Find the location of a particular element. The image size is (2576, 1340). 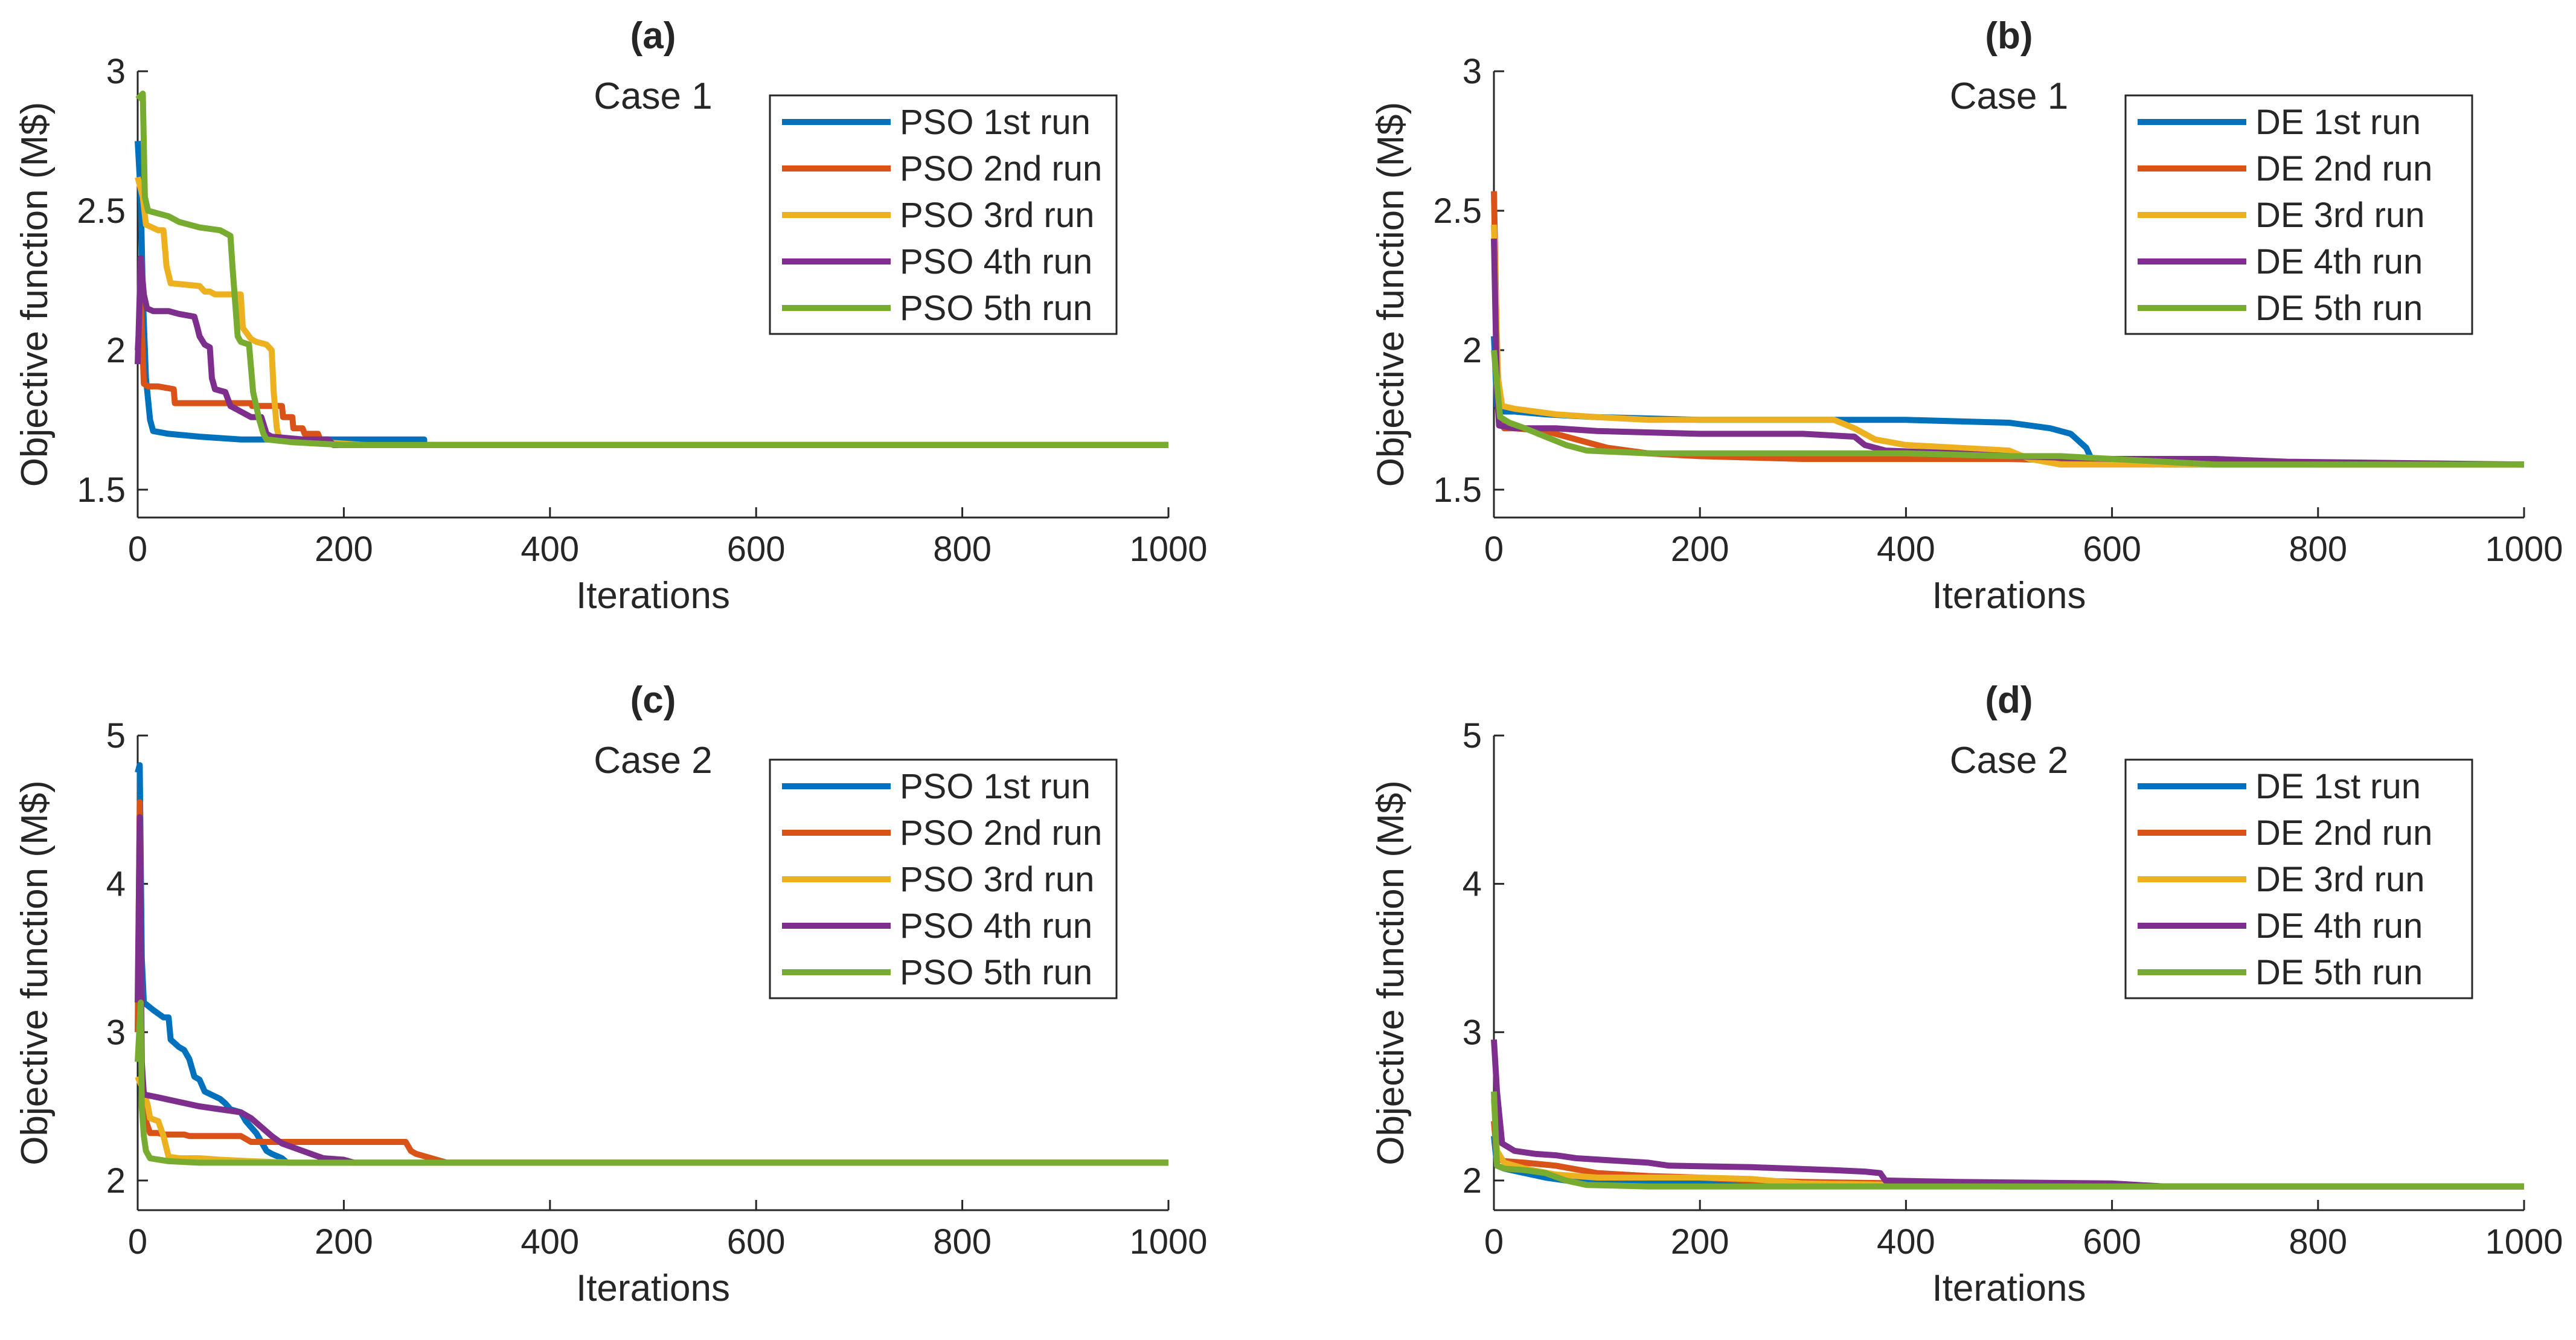

panel-label: (b) is located at coordinates (2009, 36).